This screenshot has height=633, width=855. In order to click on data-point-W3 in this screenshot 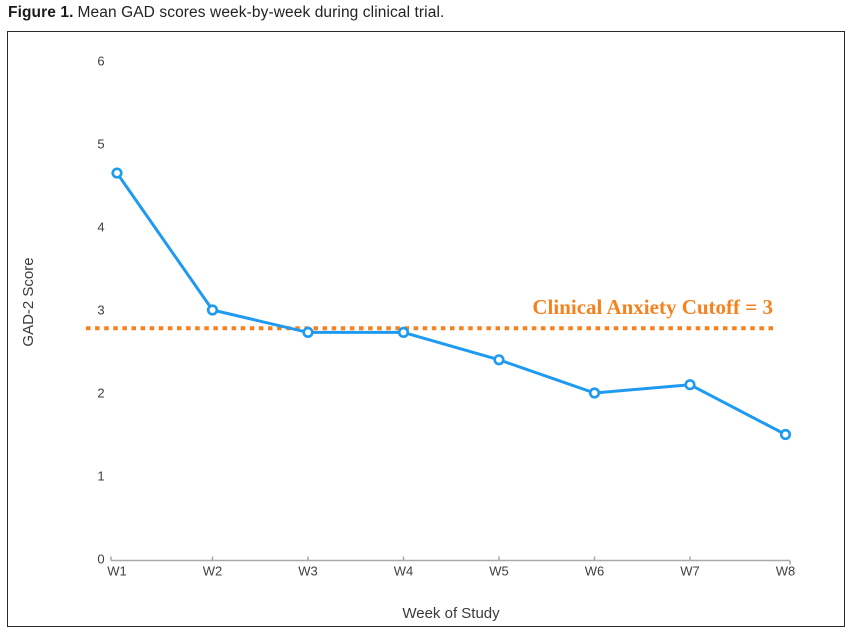, I will do `click(308, 332)`.